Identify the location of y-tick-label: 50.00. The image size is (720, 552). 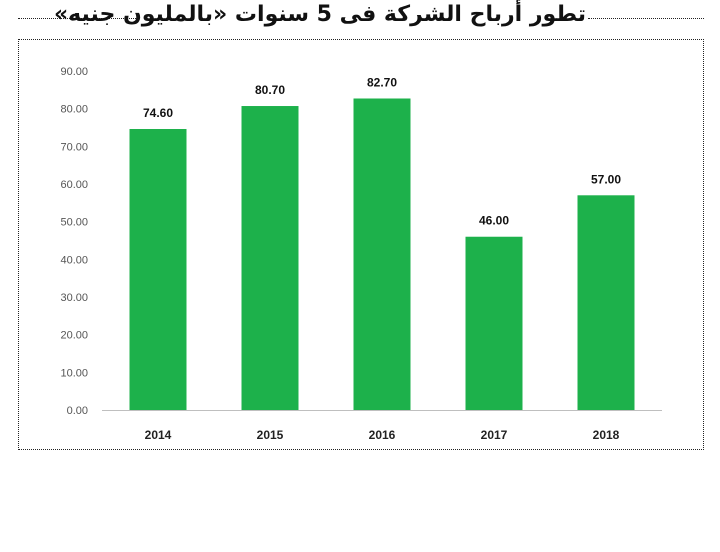
(74, 223).